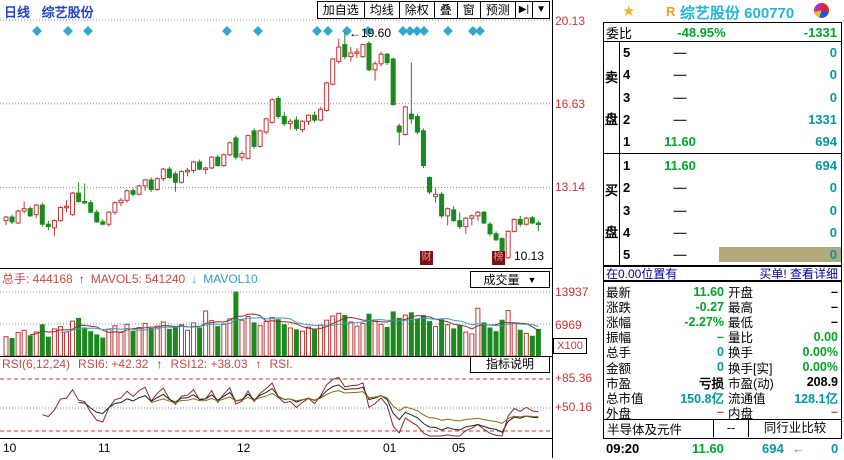 Image resolution: width=844 pixels, height=460 pixels. Describe the element at coordinates (426, 258) in the screenshot. I see `event-marker-finance-icon: 财` at that location.